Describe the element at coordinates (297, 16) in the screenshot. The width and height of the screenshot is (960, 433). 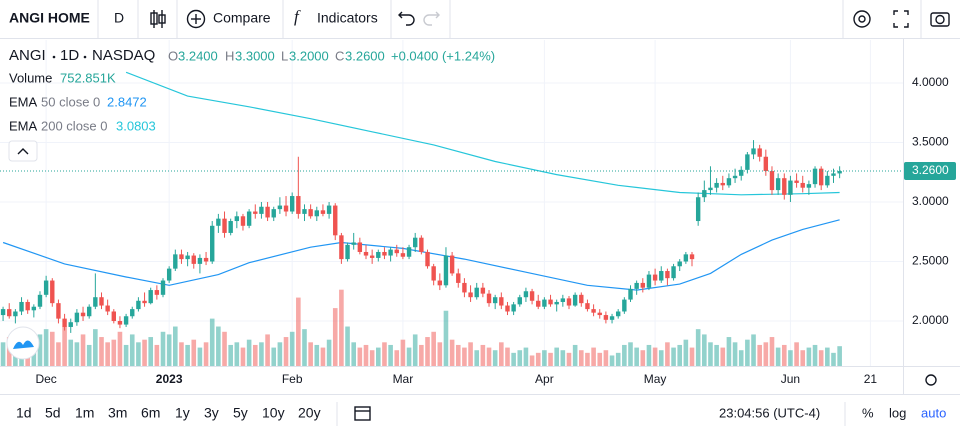
I see `indicators-icon: f` at that location.